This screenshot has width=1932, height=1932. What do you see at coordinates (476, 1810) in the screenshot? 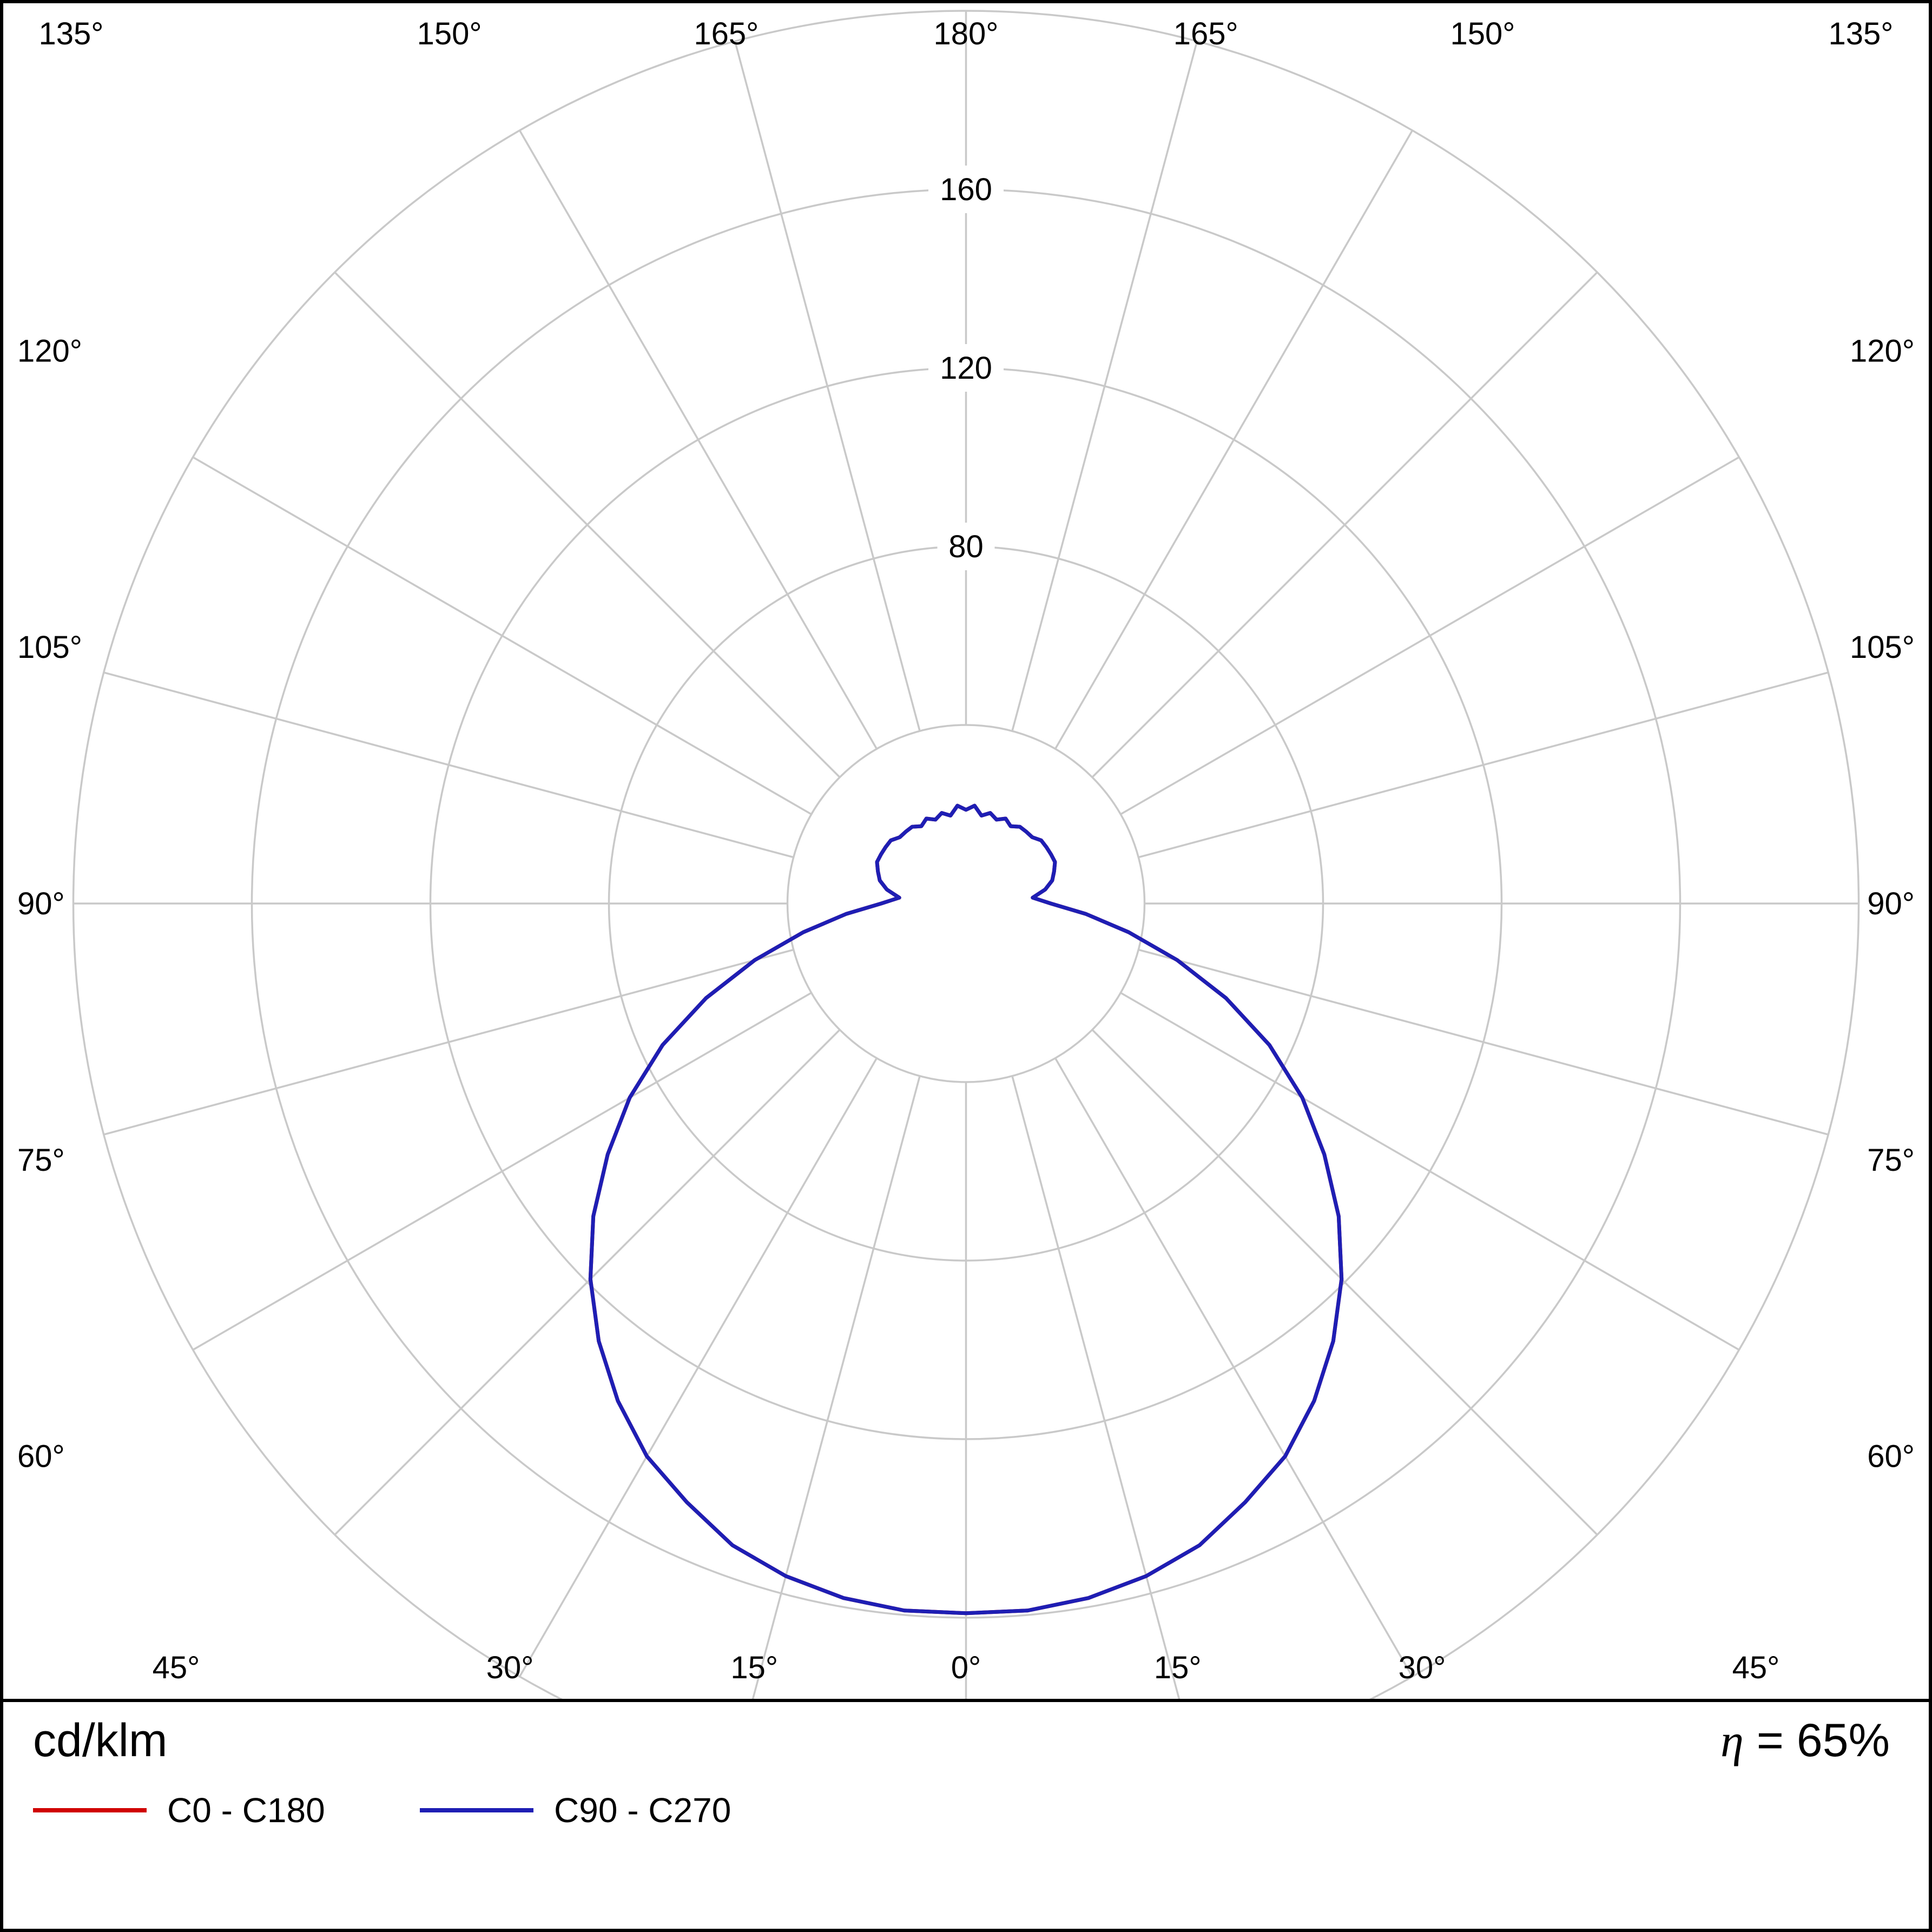
I see `legend-line-blue-icon` at bounding box center [476, 1810].